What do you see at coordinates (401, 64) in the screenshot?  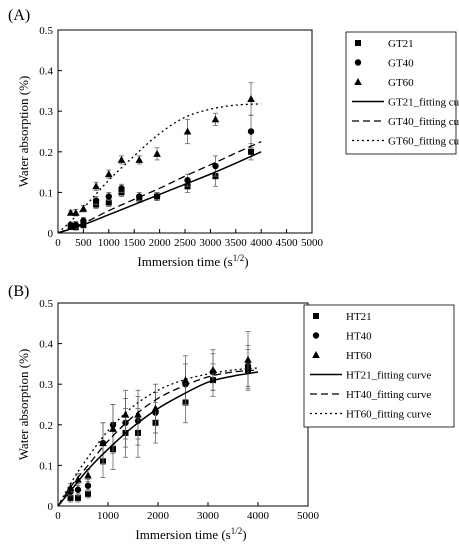 I see `legend-entry: GT40` at bounding box center [401, 64].